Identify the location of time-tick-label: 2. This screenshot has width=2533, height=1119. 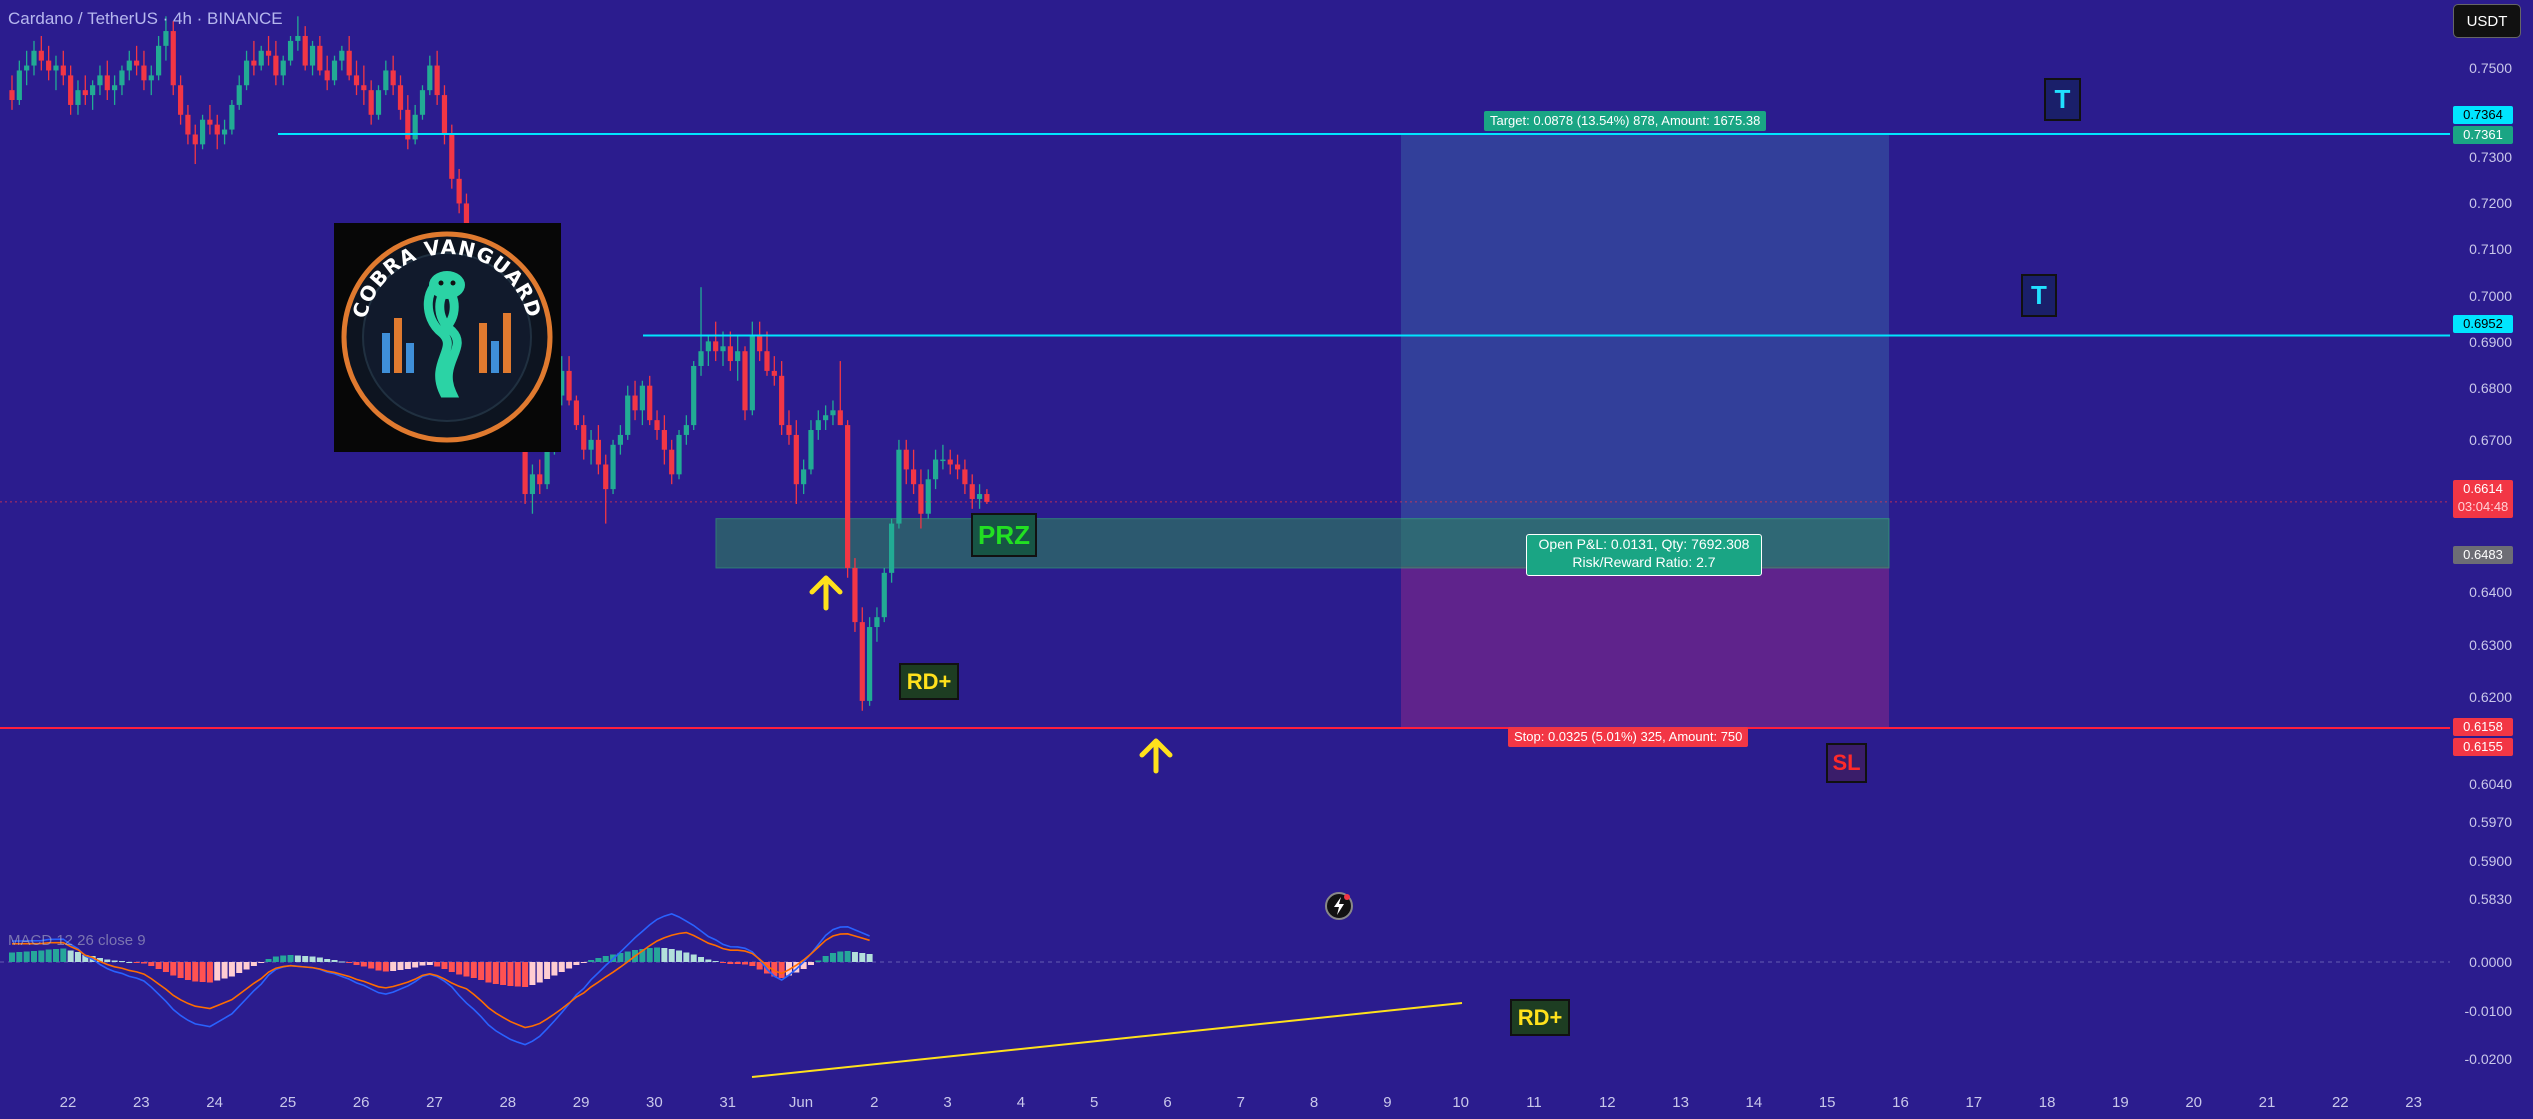
(874, 1102).